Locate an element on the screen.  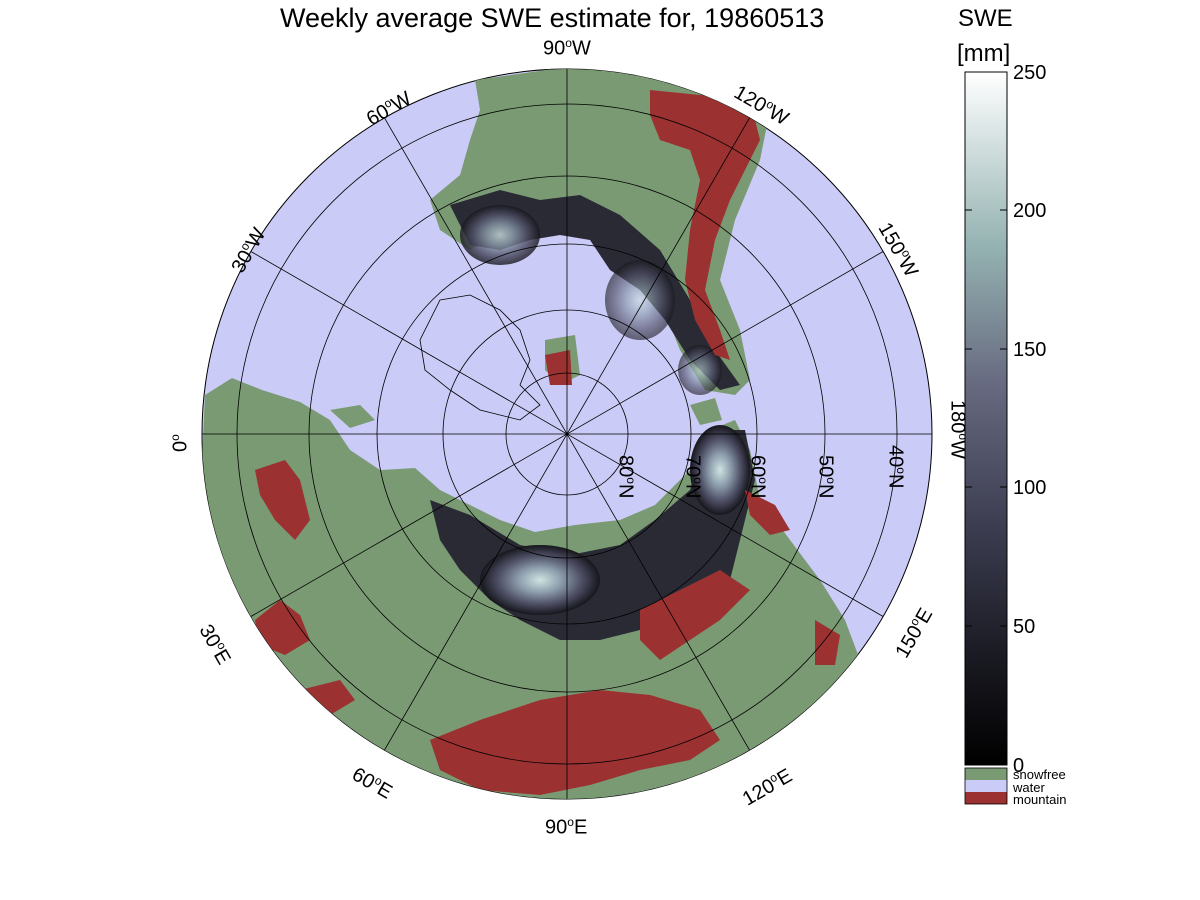
mountain-scandinavia is located at coordinates (282, 500).